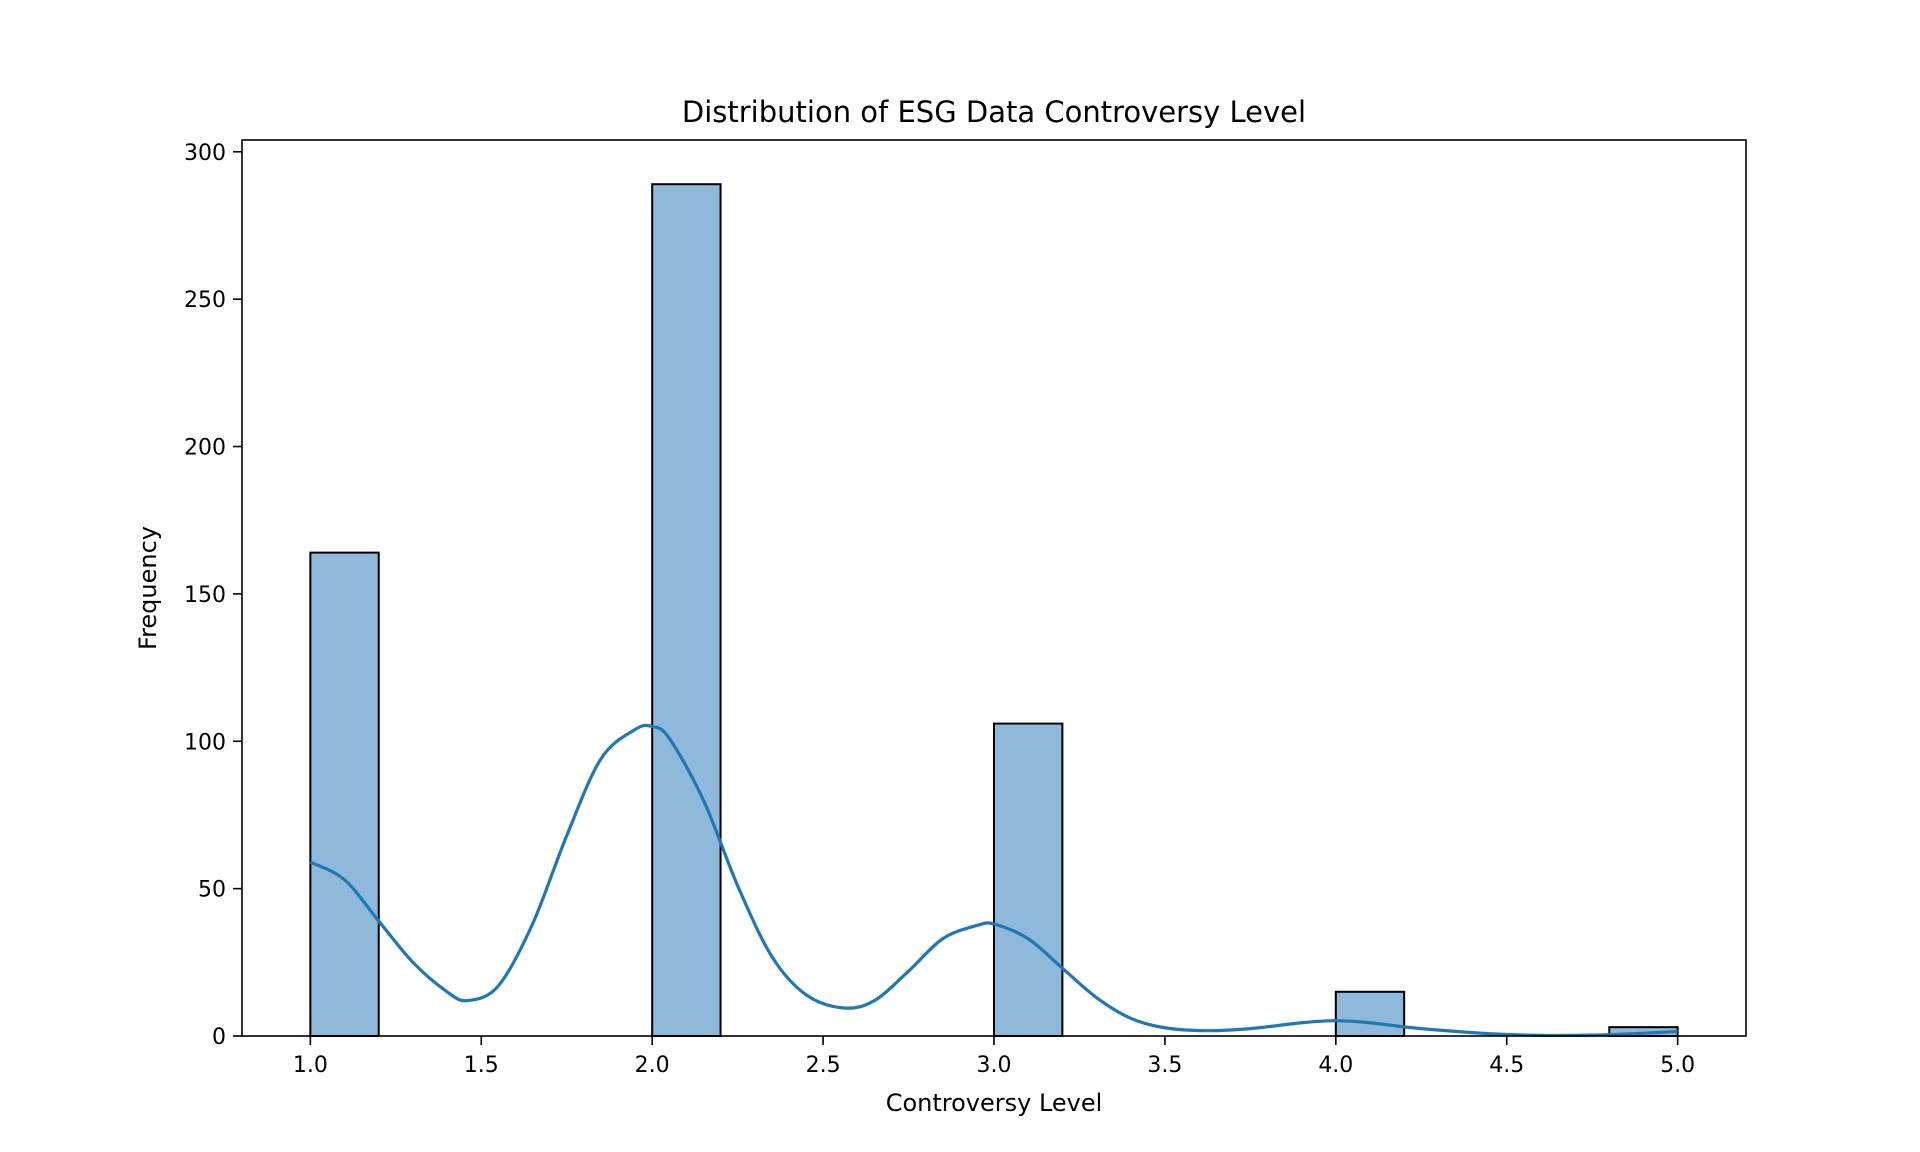 Image resolution: width=1920 pixels, height=1152 pixels. What do you see at coordinates (205, 153) in the screenshot?
I see `y-tick-label-7: 300` at bounding box center [205, 153].